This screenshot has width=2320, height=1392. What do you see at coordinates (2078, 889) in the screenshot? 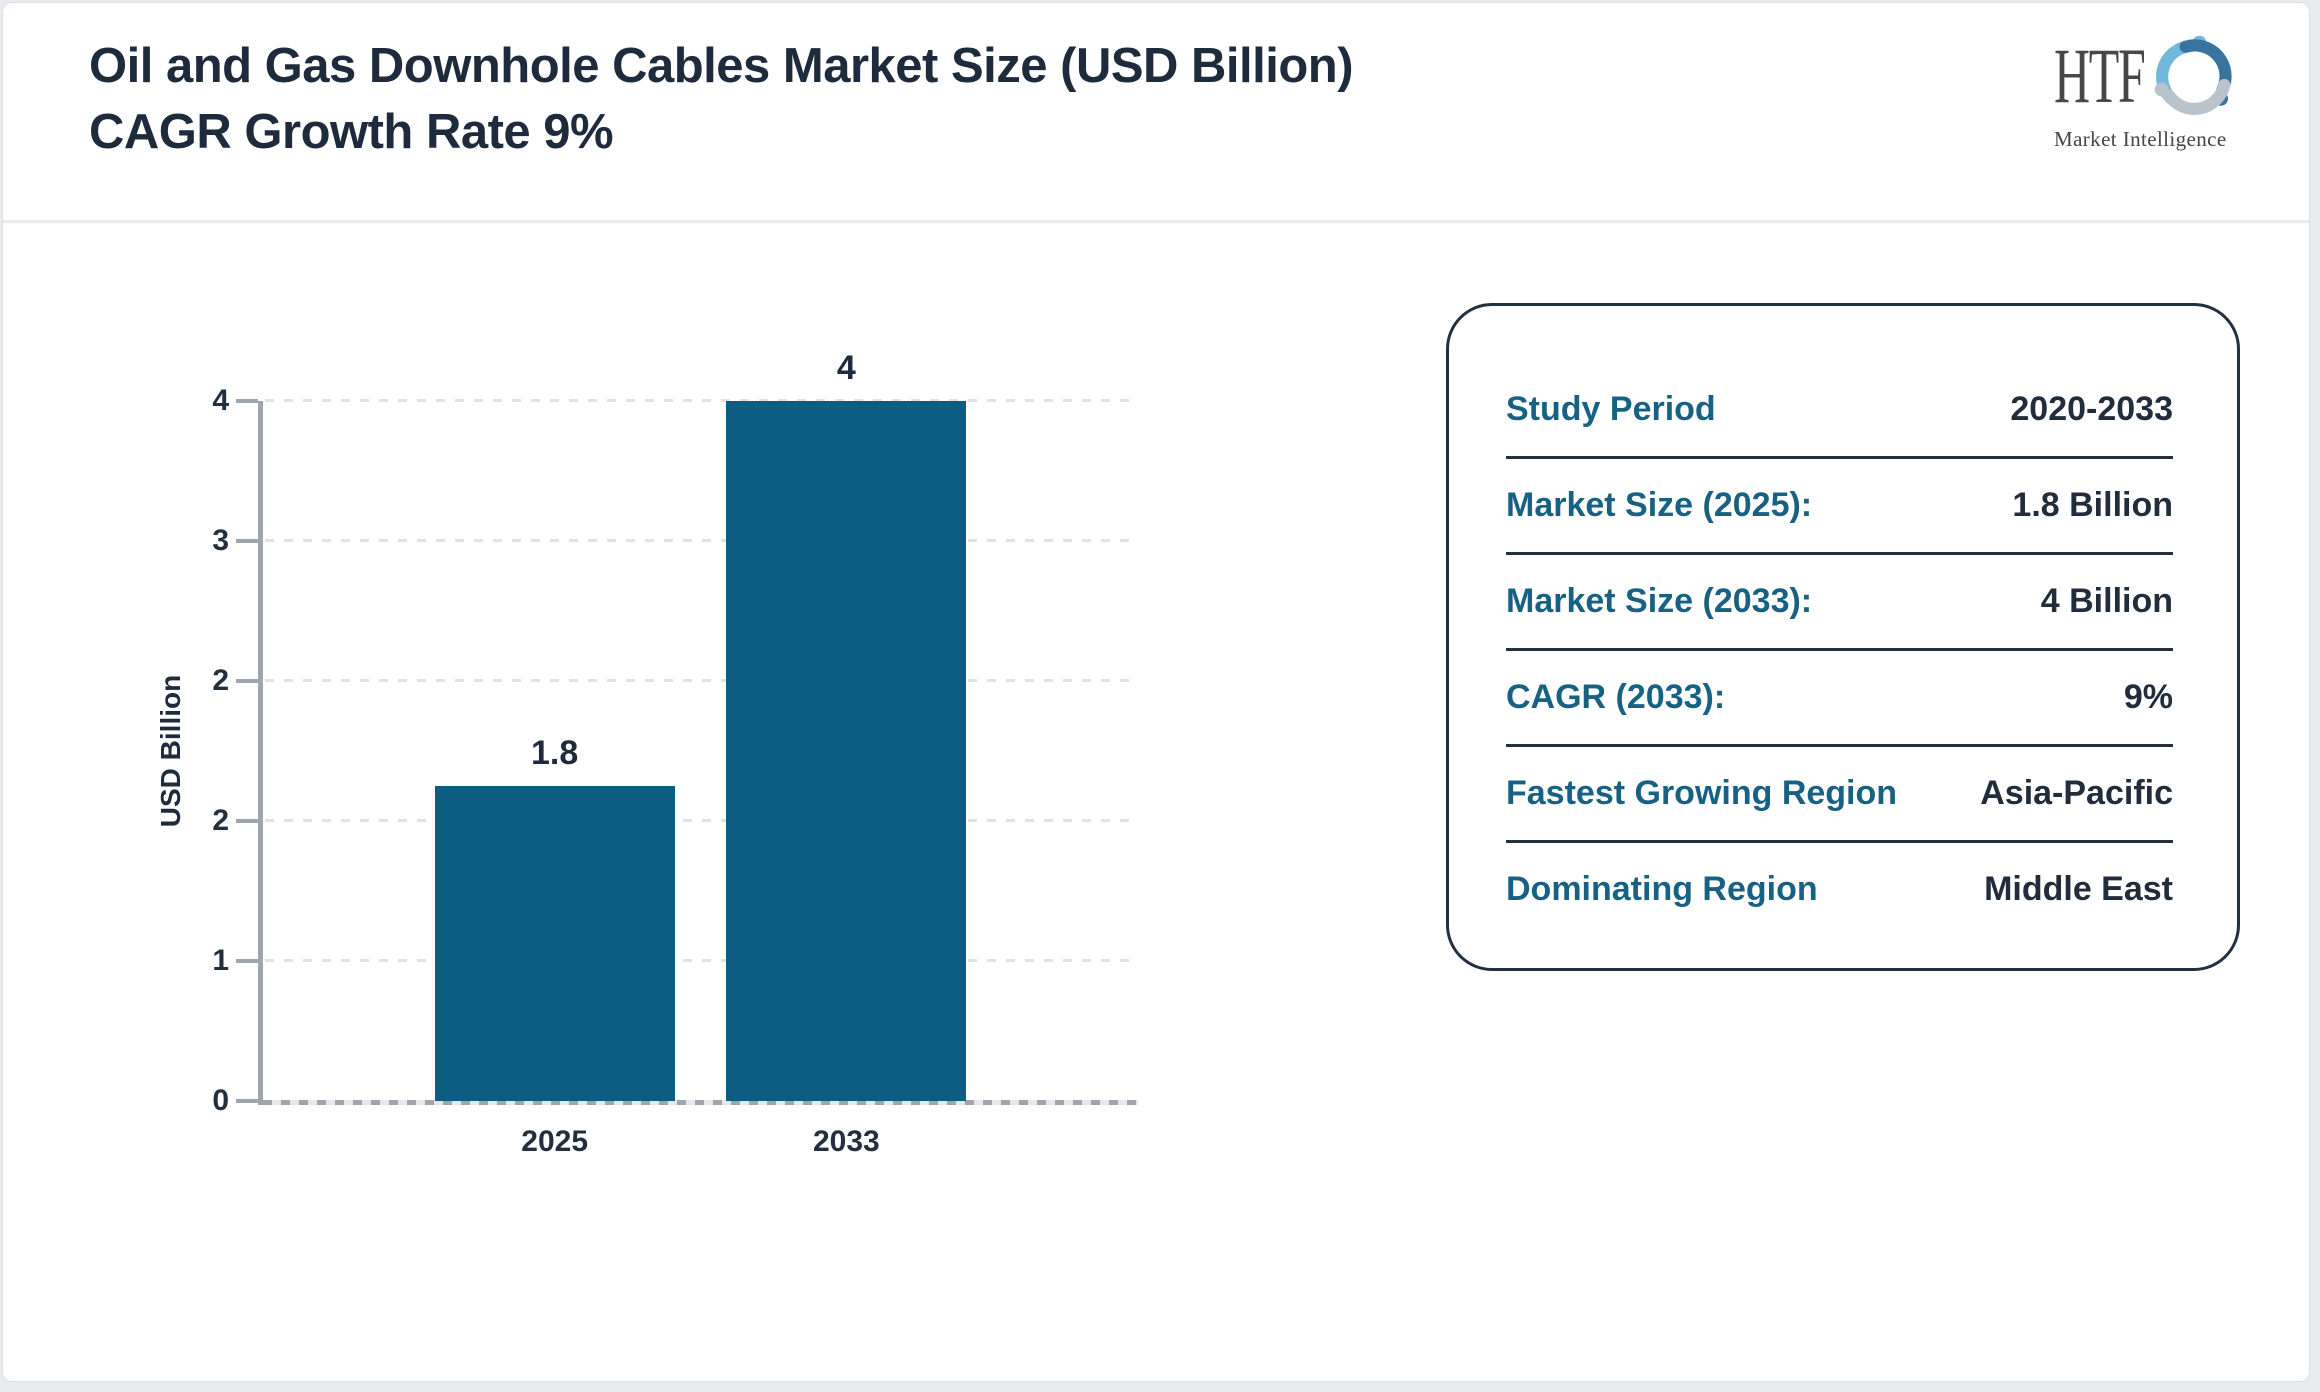
I see `info-row-value: Middle East` at bounding box center [2078, 889].